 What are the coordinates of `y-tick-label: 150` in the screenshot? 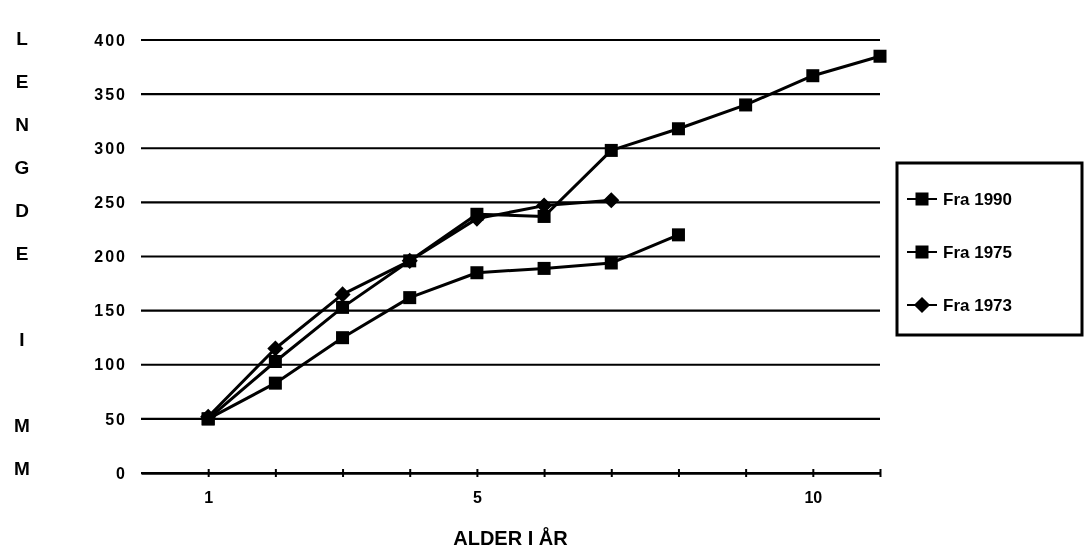 It's located at (110, 311).